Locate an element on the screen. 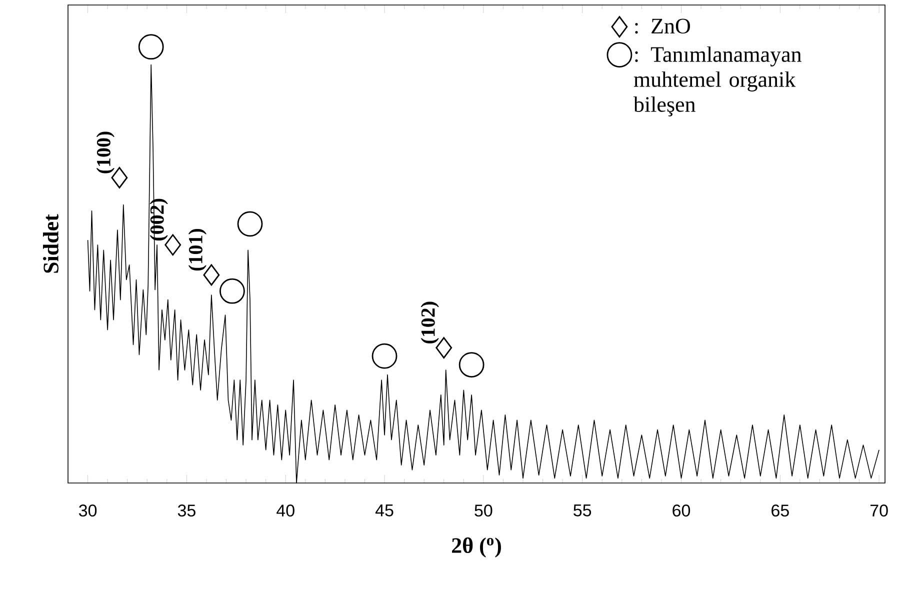 This screenshot has width=899, height=596. x-tick-label: 30 is located at coordinates (87, 510).